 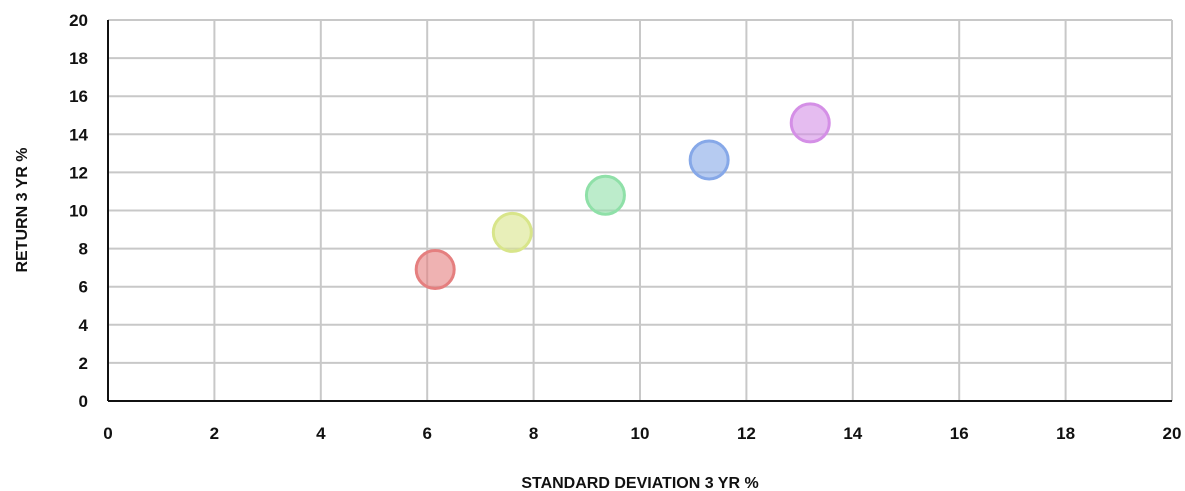 I want to click on y-tick-labels: 0 2 4 6 8 10 12 14 16 18 20, so click(x=78, y=211).